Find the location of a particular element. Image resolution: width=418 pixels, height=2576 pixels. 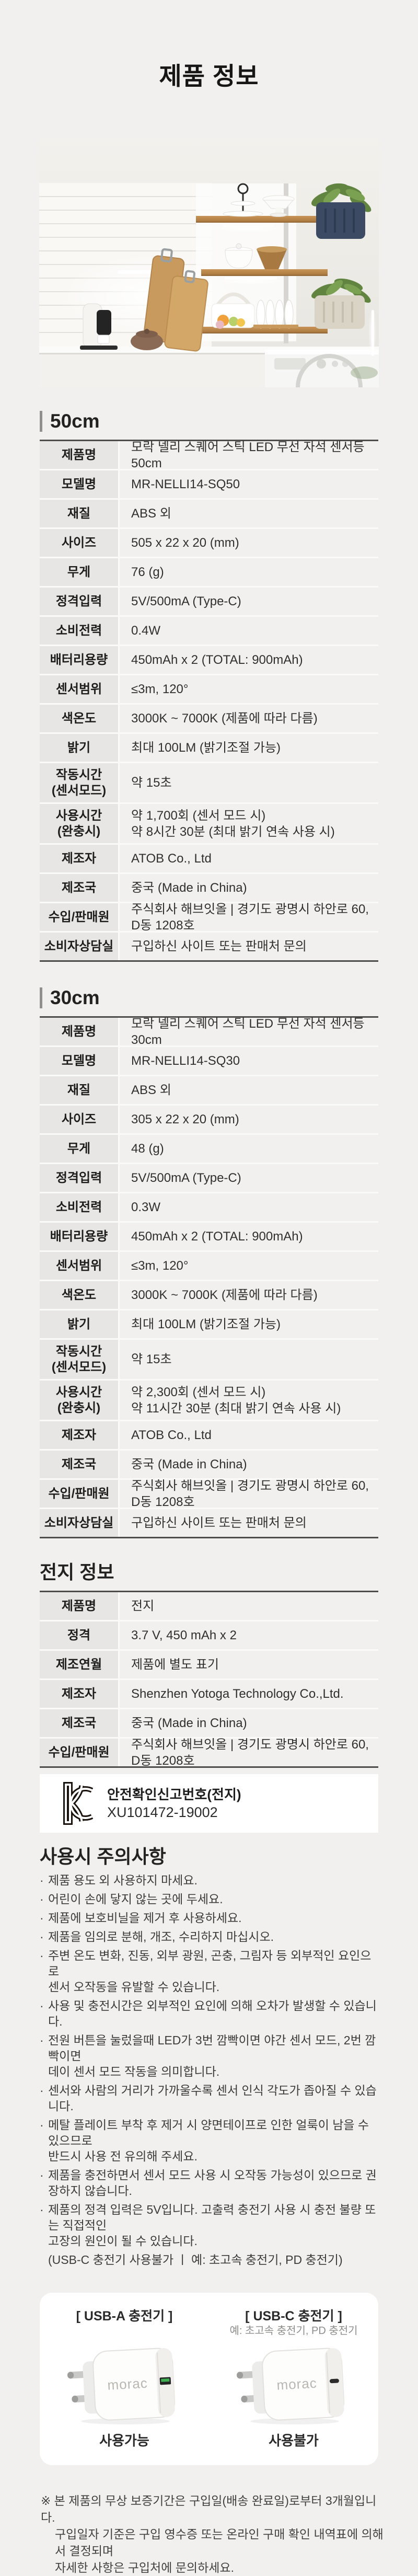

precaution-item: · 사용 및 충전시간은 외부적인 요인에 의해 오차가 발생할 수 있습니다. is located at coordinates (209, 2013).